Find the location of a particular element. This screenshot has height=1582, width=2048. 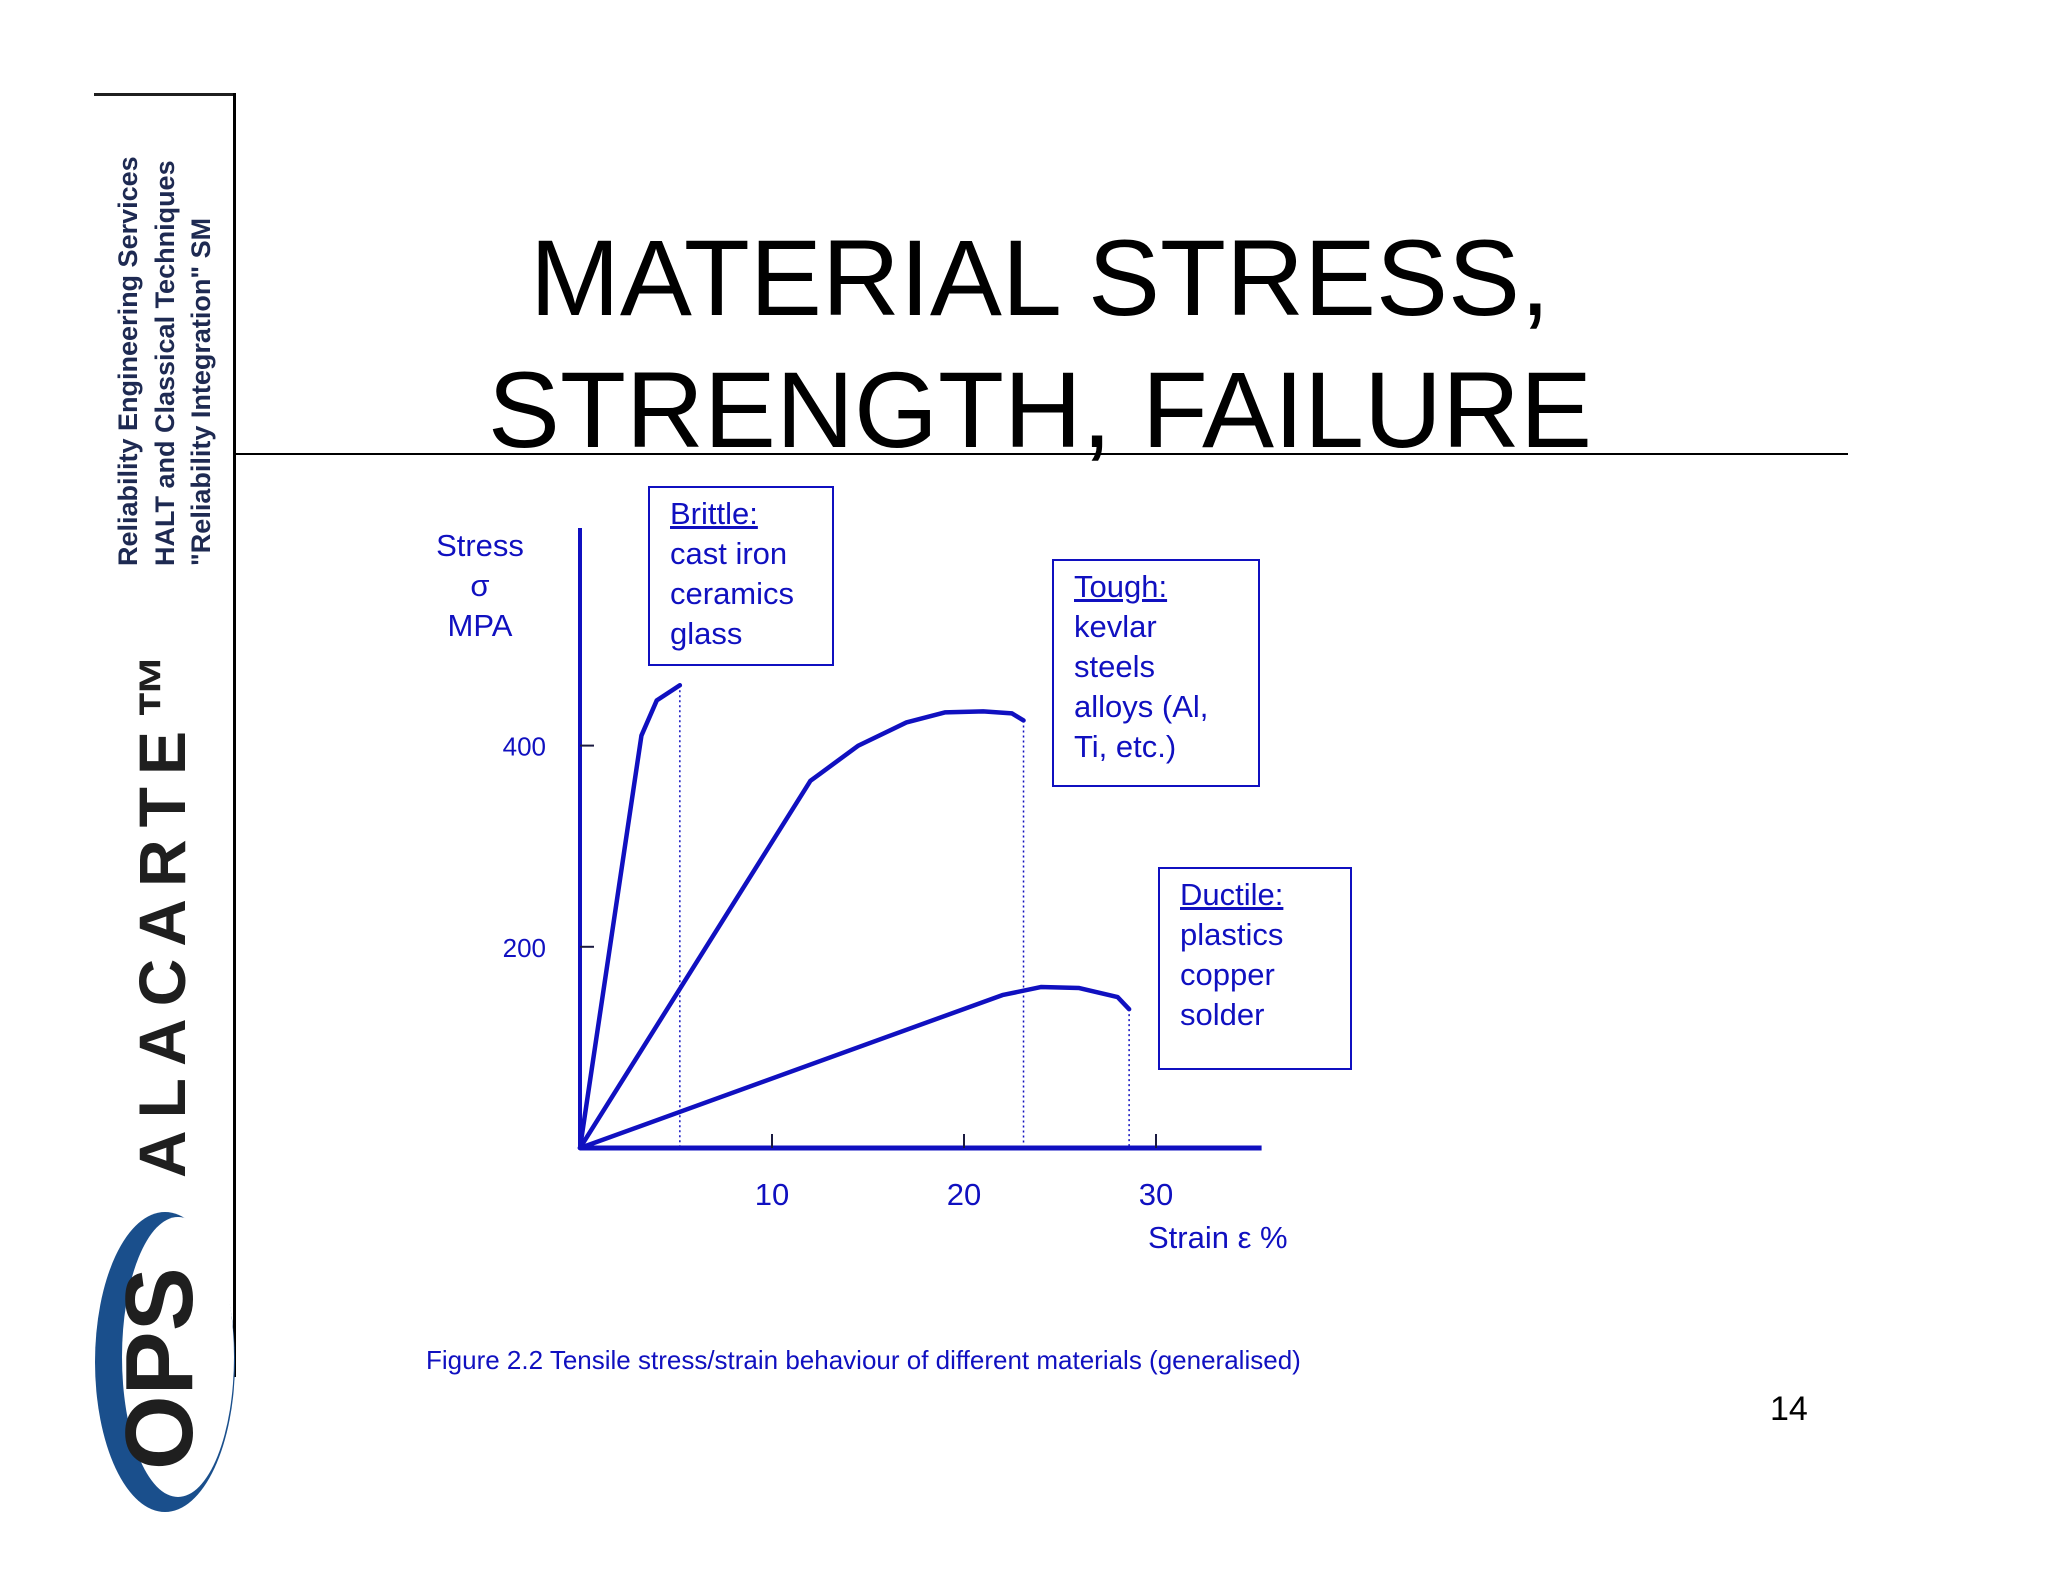

legend-ductile: Ductile: plastics copper solder is located at coordinates (1255, 968).